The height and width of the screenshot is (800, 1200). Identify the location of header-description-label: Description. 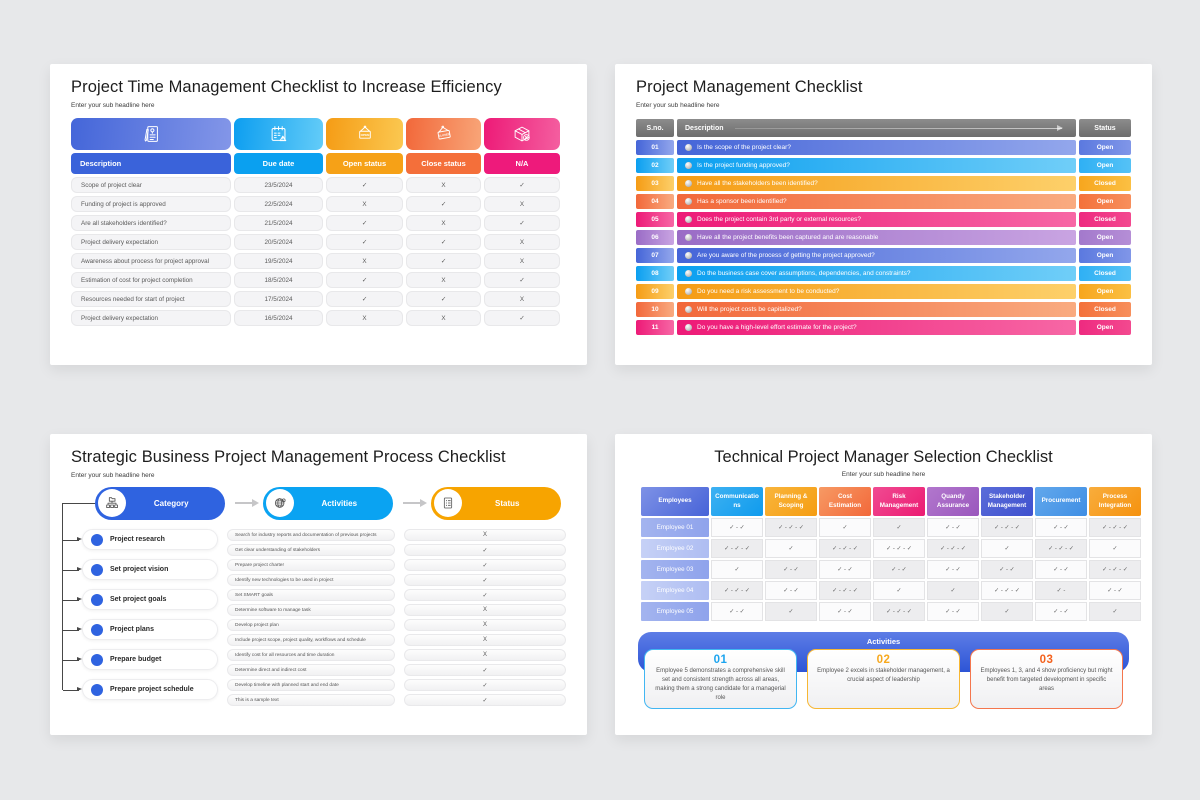
(704, 128).